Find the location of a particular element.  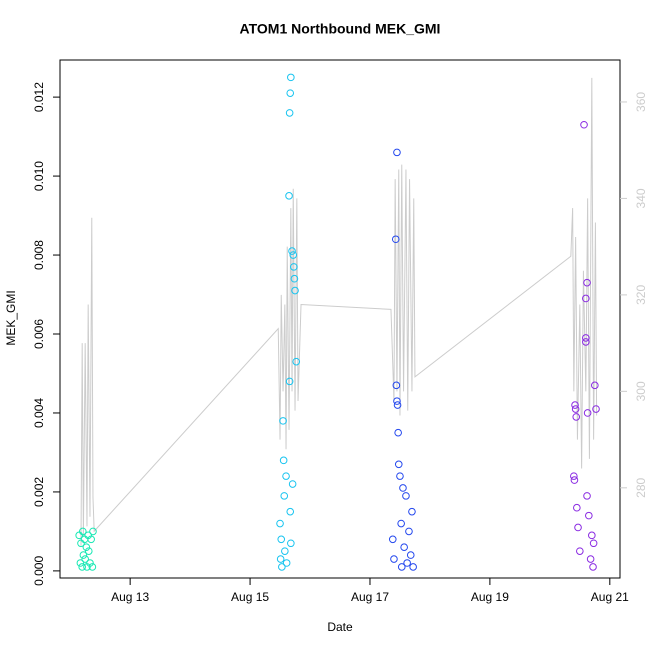

y2-tick-label: 360 is located at coordinates (641, 102).